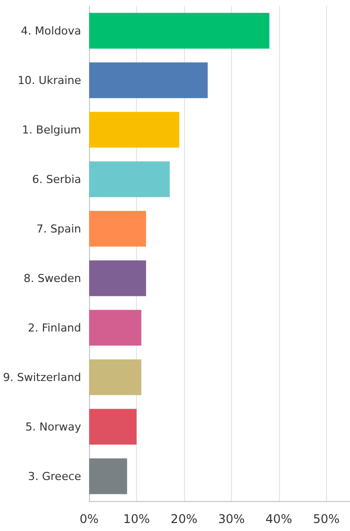  I want to click on y-tick-label: 7. Spain, so click(59, 229).